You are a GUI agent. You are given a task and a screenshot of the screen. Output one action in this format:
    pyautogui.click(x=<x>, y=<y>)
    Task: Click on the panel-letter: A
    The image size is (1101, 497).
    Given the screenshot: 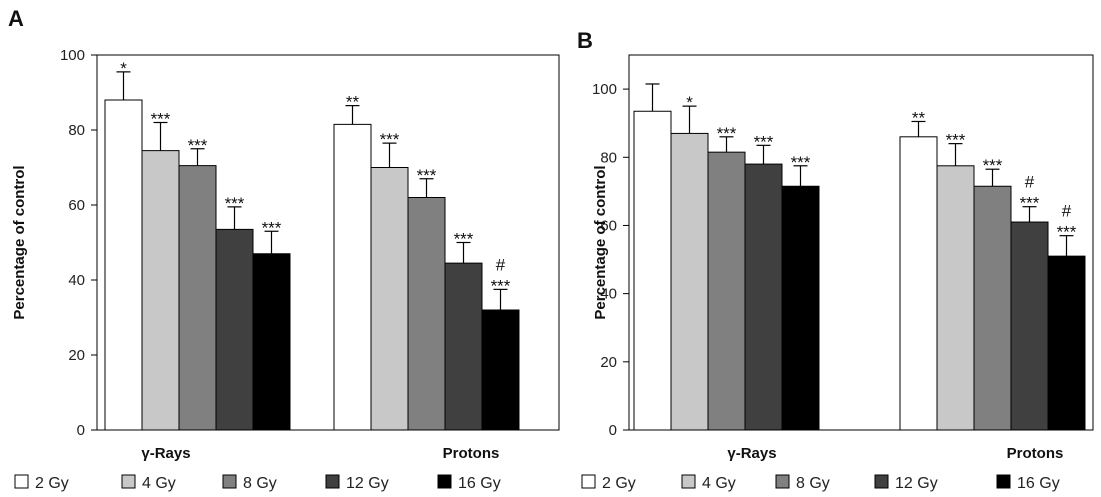 What is the action you would take?
    pyautogui.click(x=16, y=18)
    